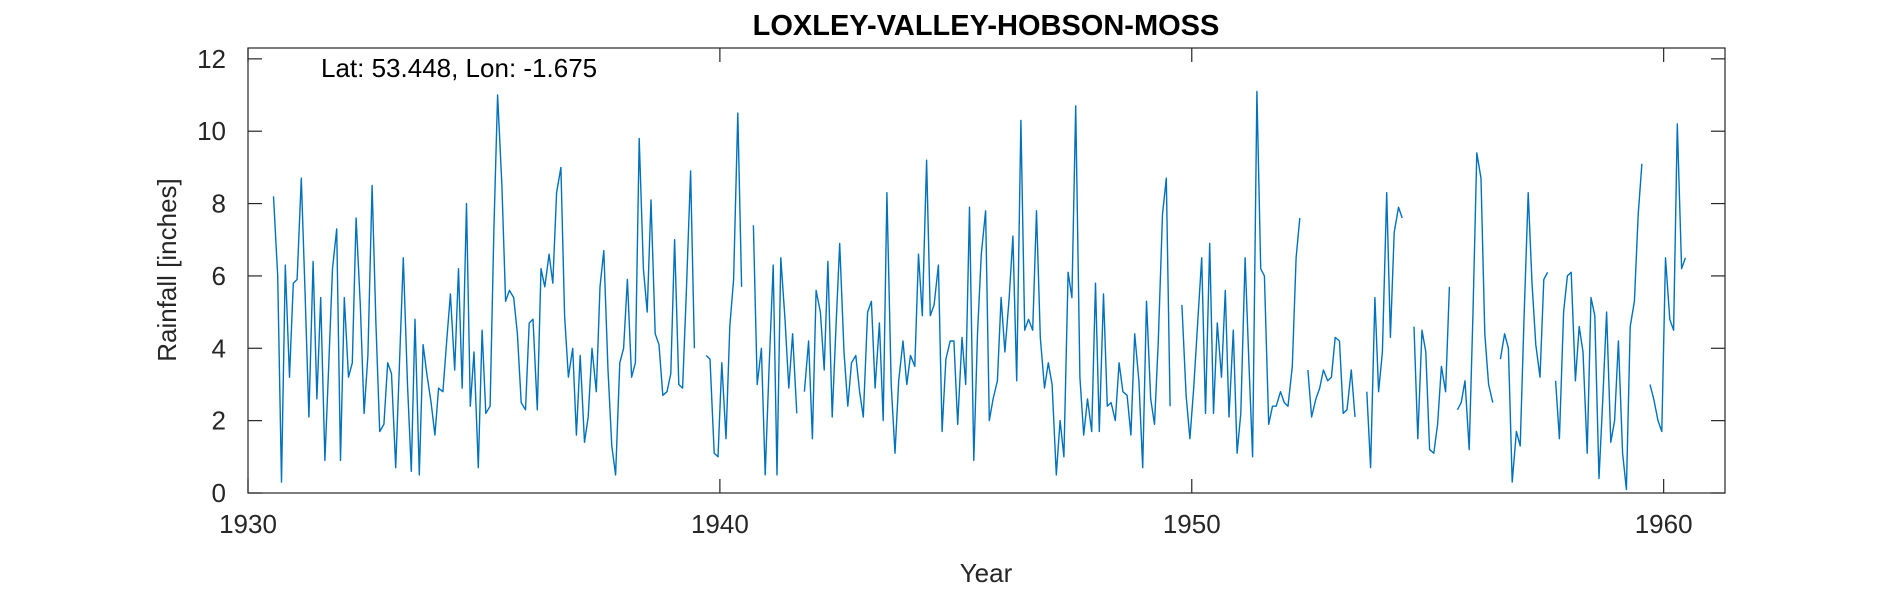  What do you see at coordinates (219, 493) in the screenshot?
I see `y-tick-label: 0` at bounding box center [219, 493].